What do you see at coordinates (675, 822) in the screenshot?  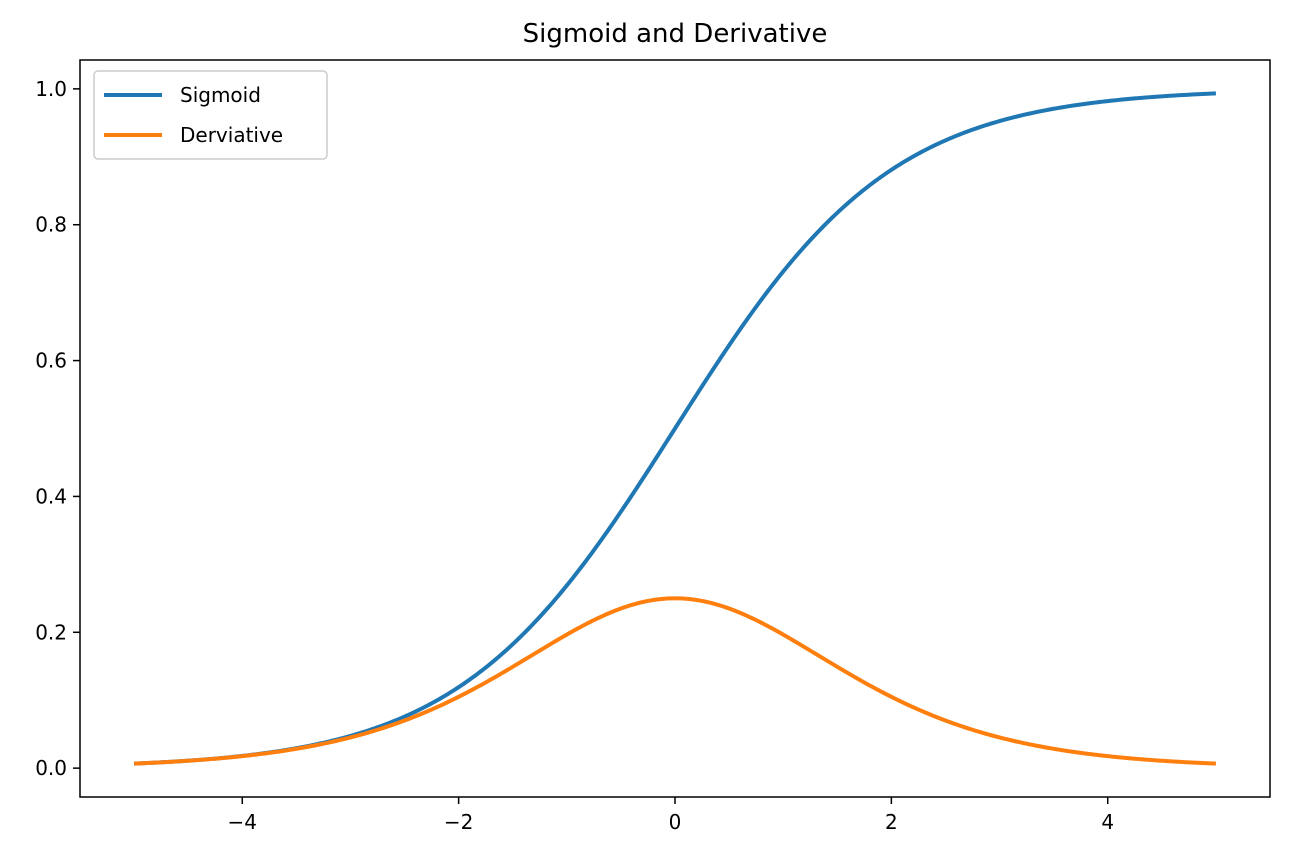 I see `x-tick-label: 0` at bounding box center [675, 822].